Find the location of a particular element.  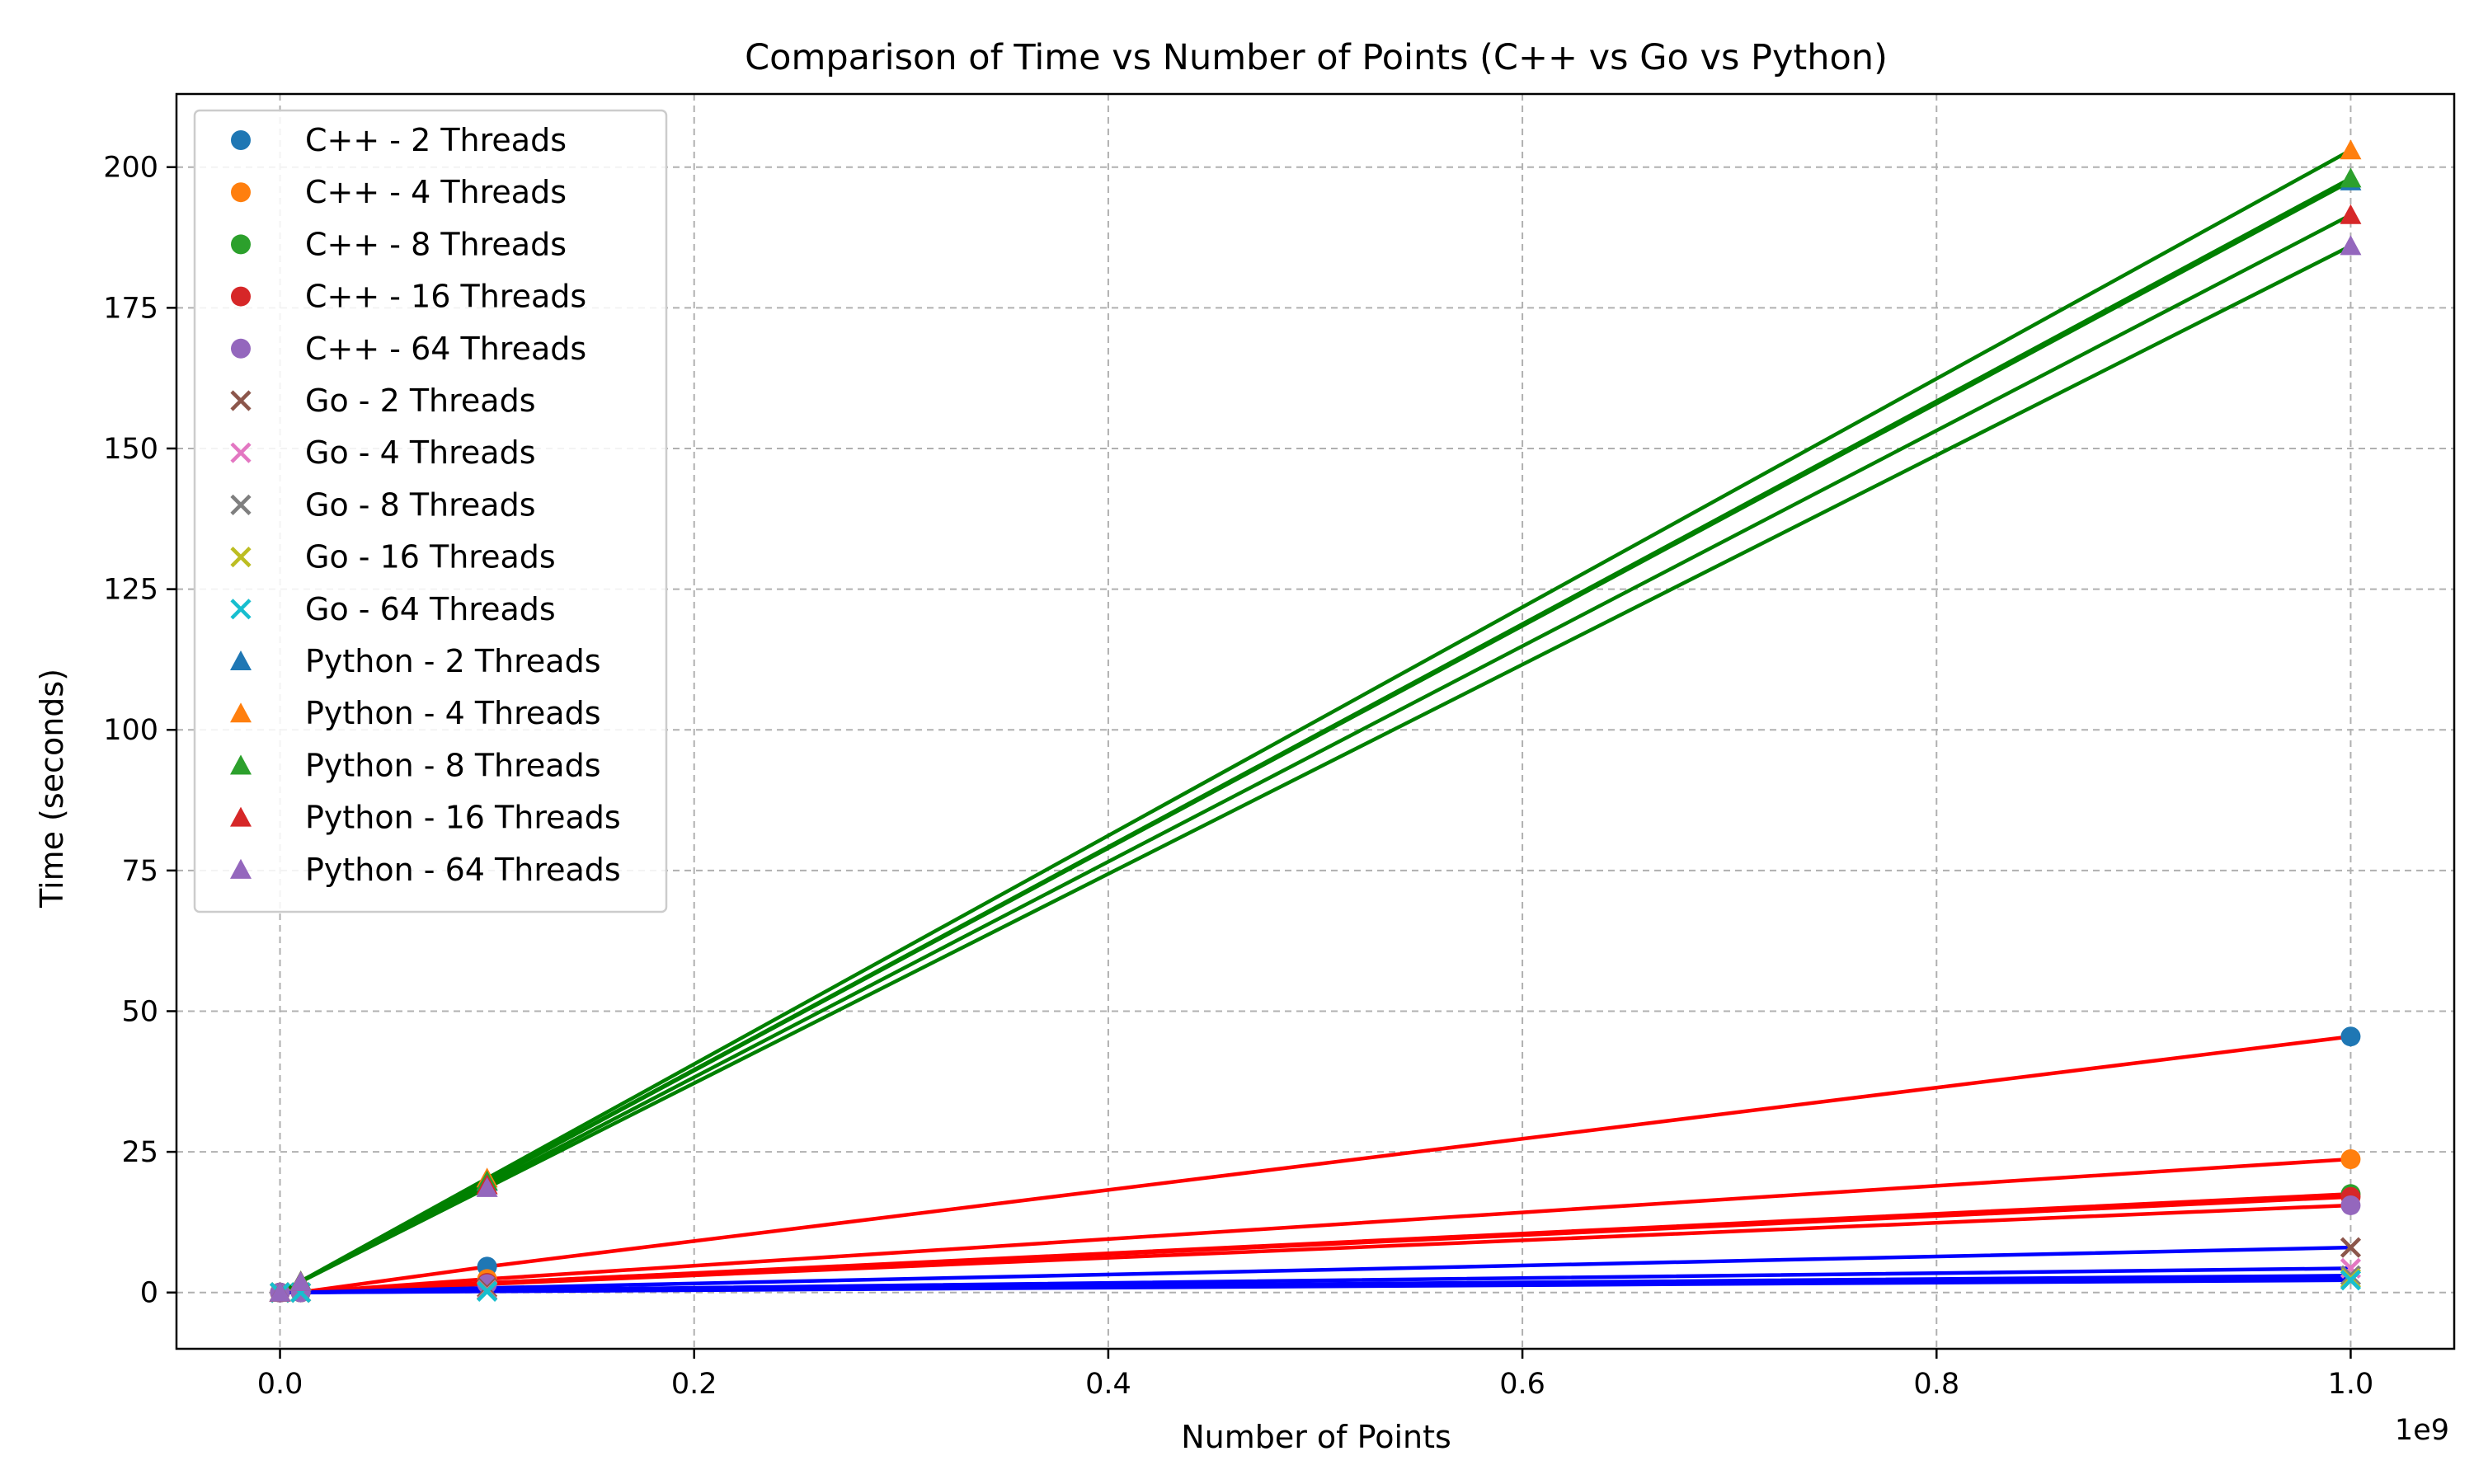

legend-label: C++ - 4 Threads is located at coordinates (436, 192).